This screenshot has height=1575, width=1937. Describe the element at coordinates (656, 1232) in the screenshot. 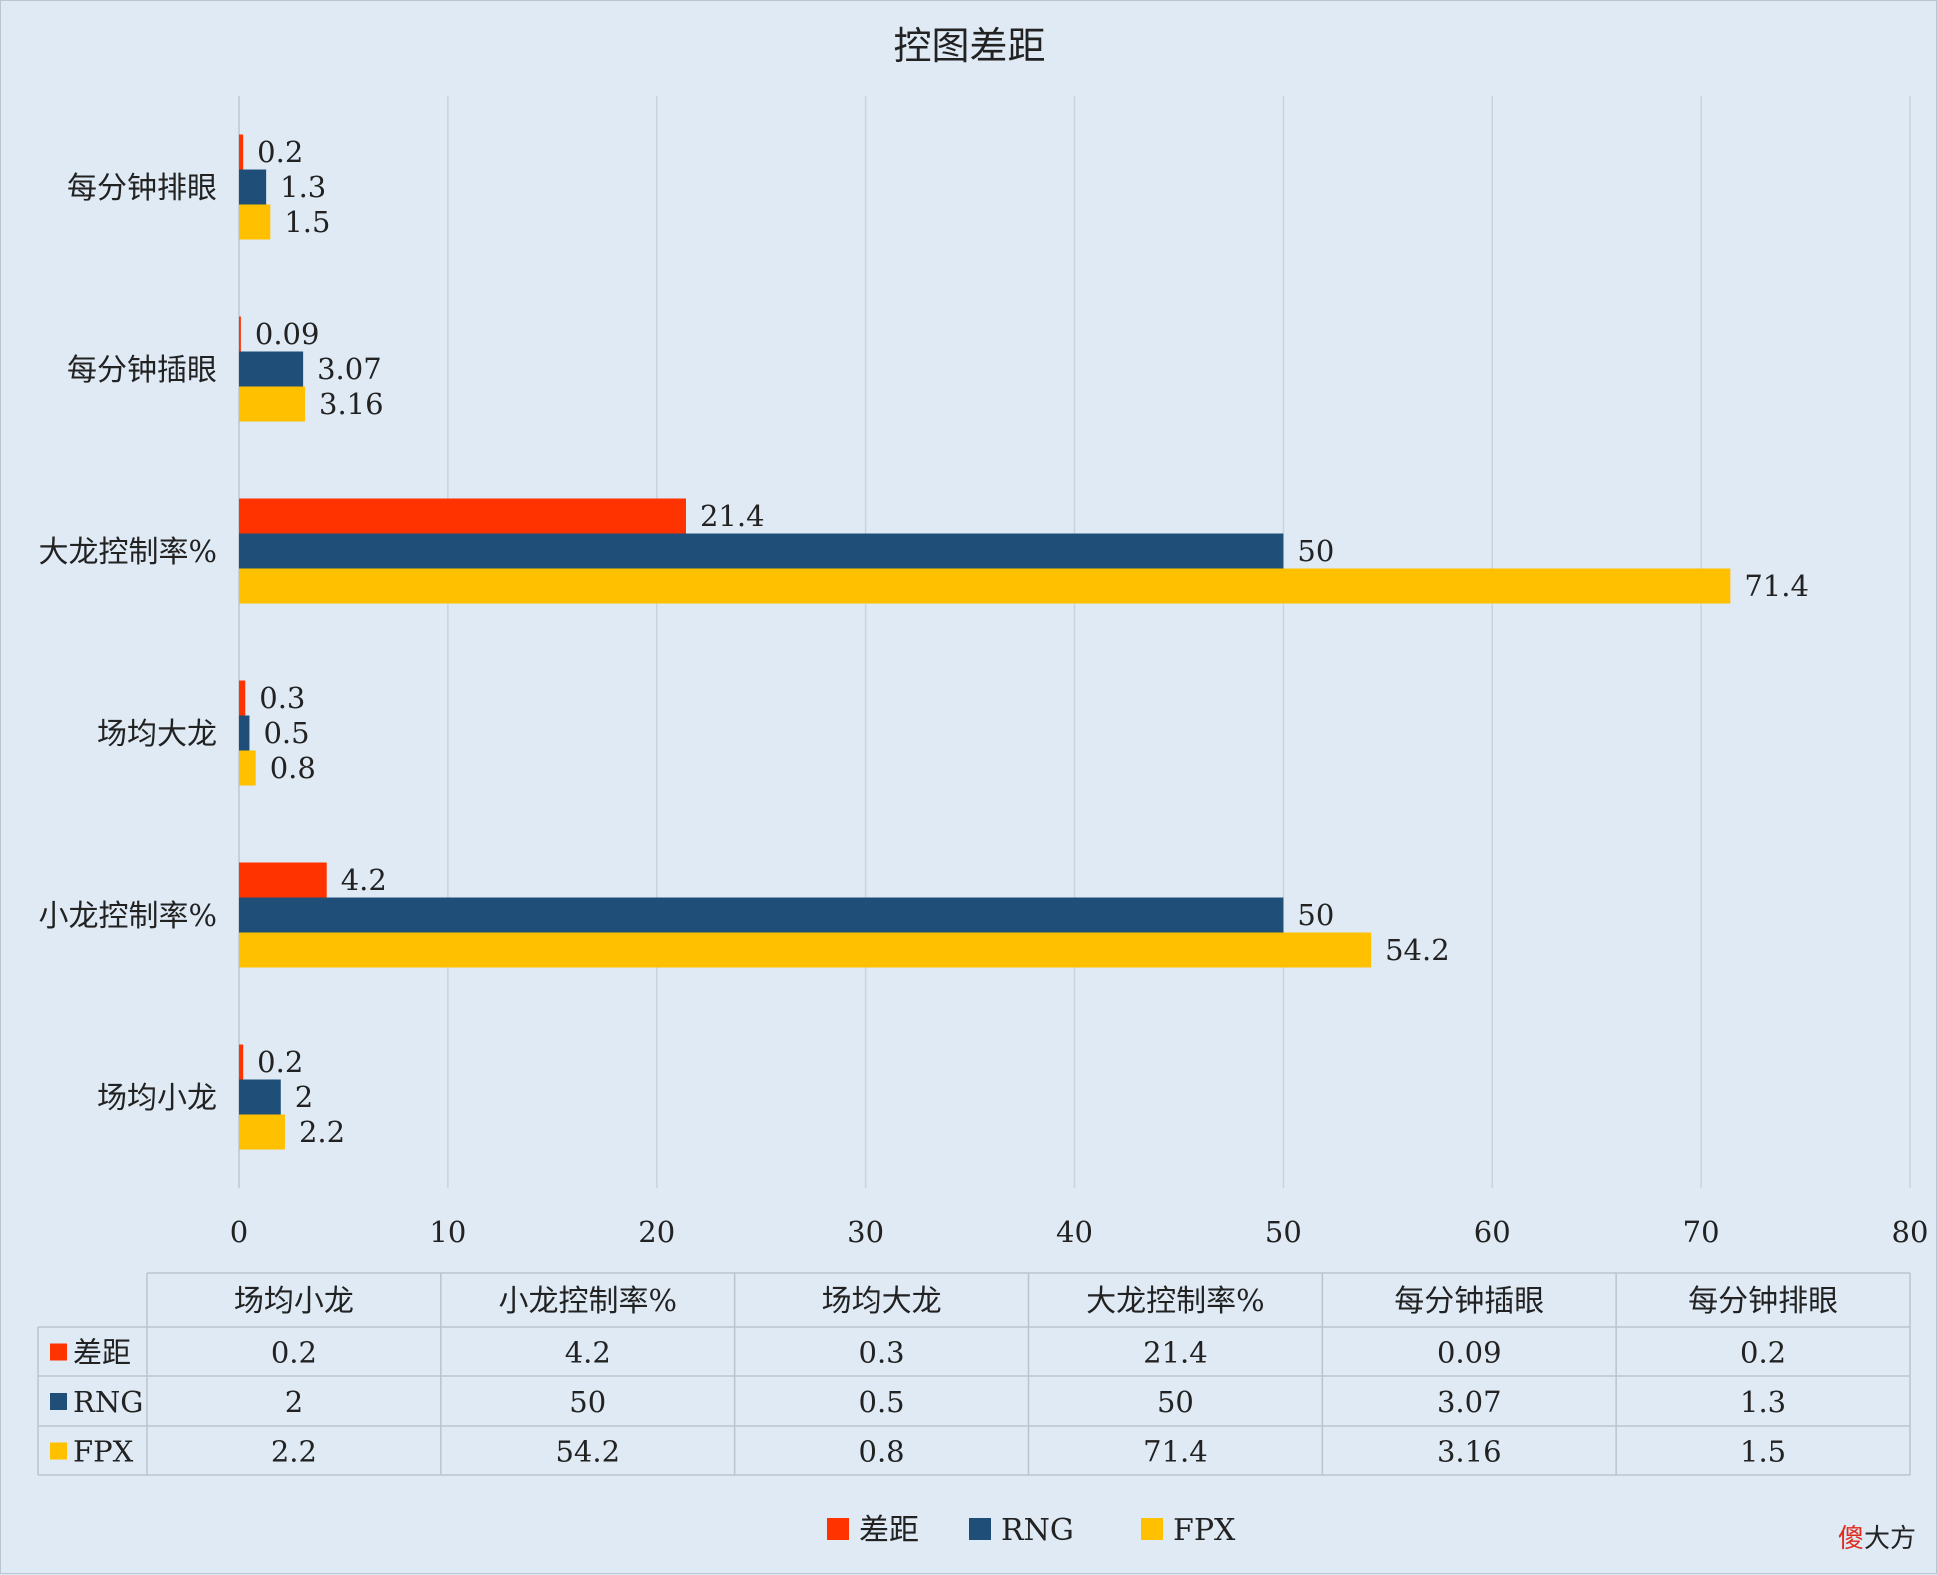

I see `x-tick-label: 20` at that location.